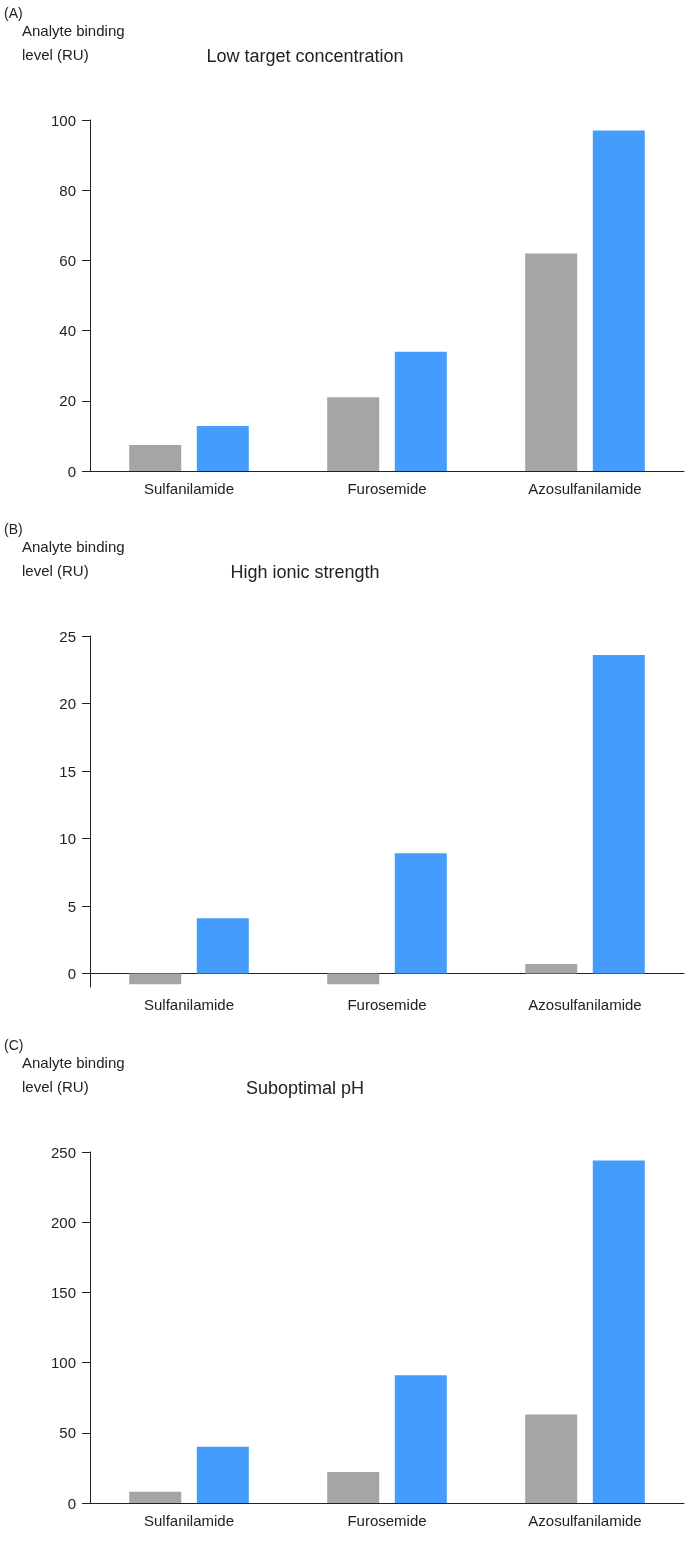 The image size is (688, 1549). Describe the element at coordinates (67, 190) in the screenshot. I see `y-tick-label: 80` at that location.